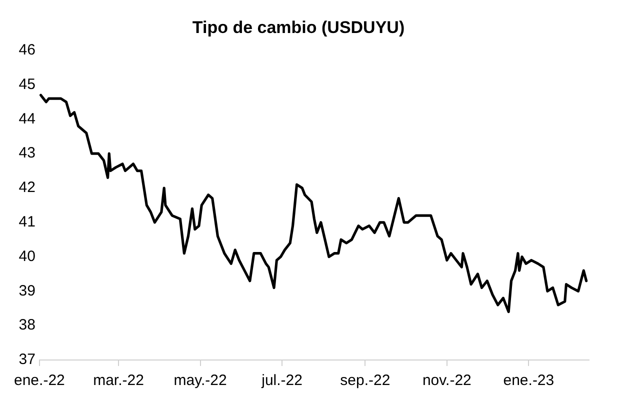  Describe the element at coordinates (27, 119) in the screenshot. I see `y-tick-label: 44` at that location.